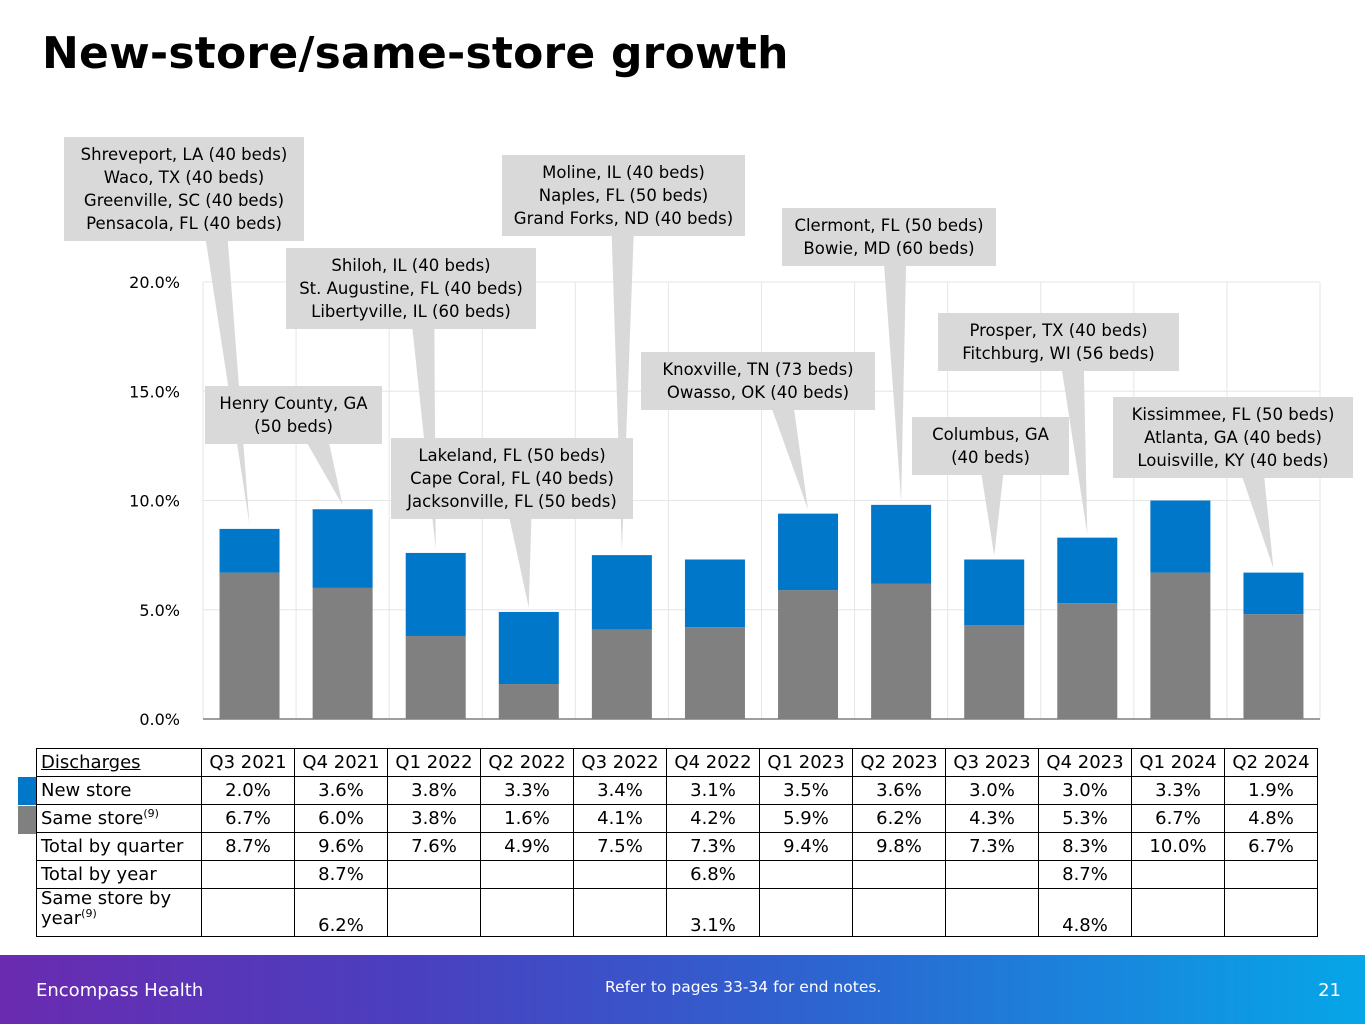  What do you see at coordinates (512, 501) in the screenshot?
I see `callout-line: Jacksonville, FL (50 beds)` at bounding box center [512, 501].